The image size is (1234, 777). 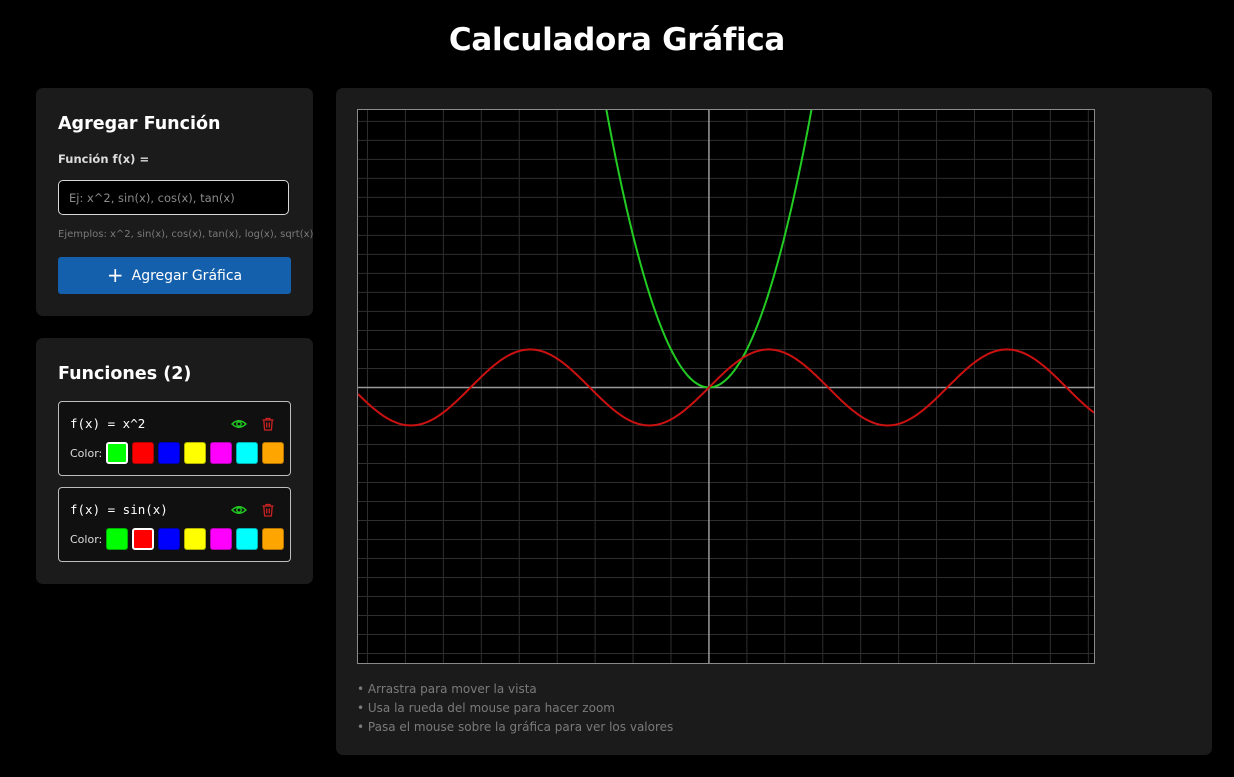 I want to click on add-graph-button: + Agregar Gráfica, so click(x=174, y=275).